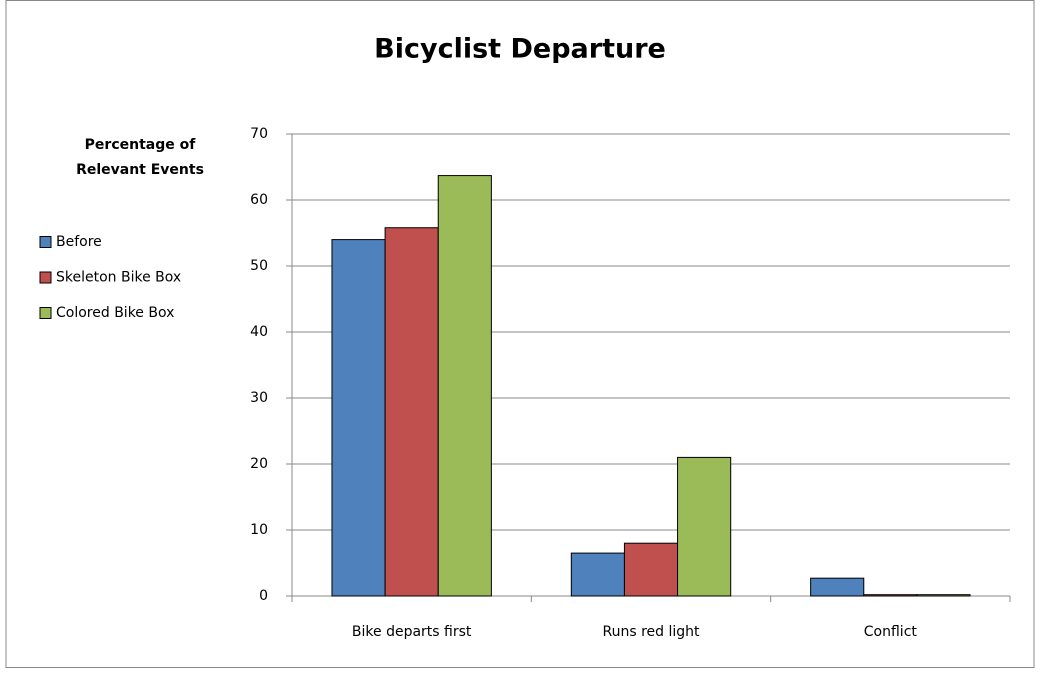  What do you see at coordinates (520, 49) in the screenshot?
I see `chart-title: Bicyclist Departure` at bounding box center [520, 49].